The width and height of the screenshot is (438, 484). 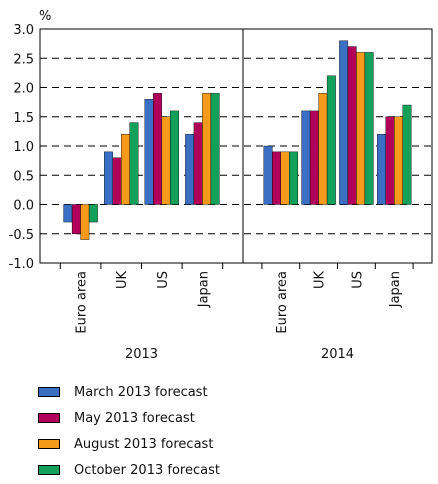 What do you see at coordinates (21, 235) in the screenshot?
I see `y-tick-label: -0.5` at bounding box center [21, 235].